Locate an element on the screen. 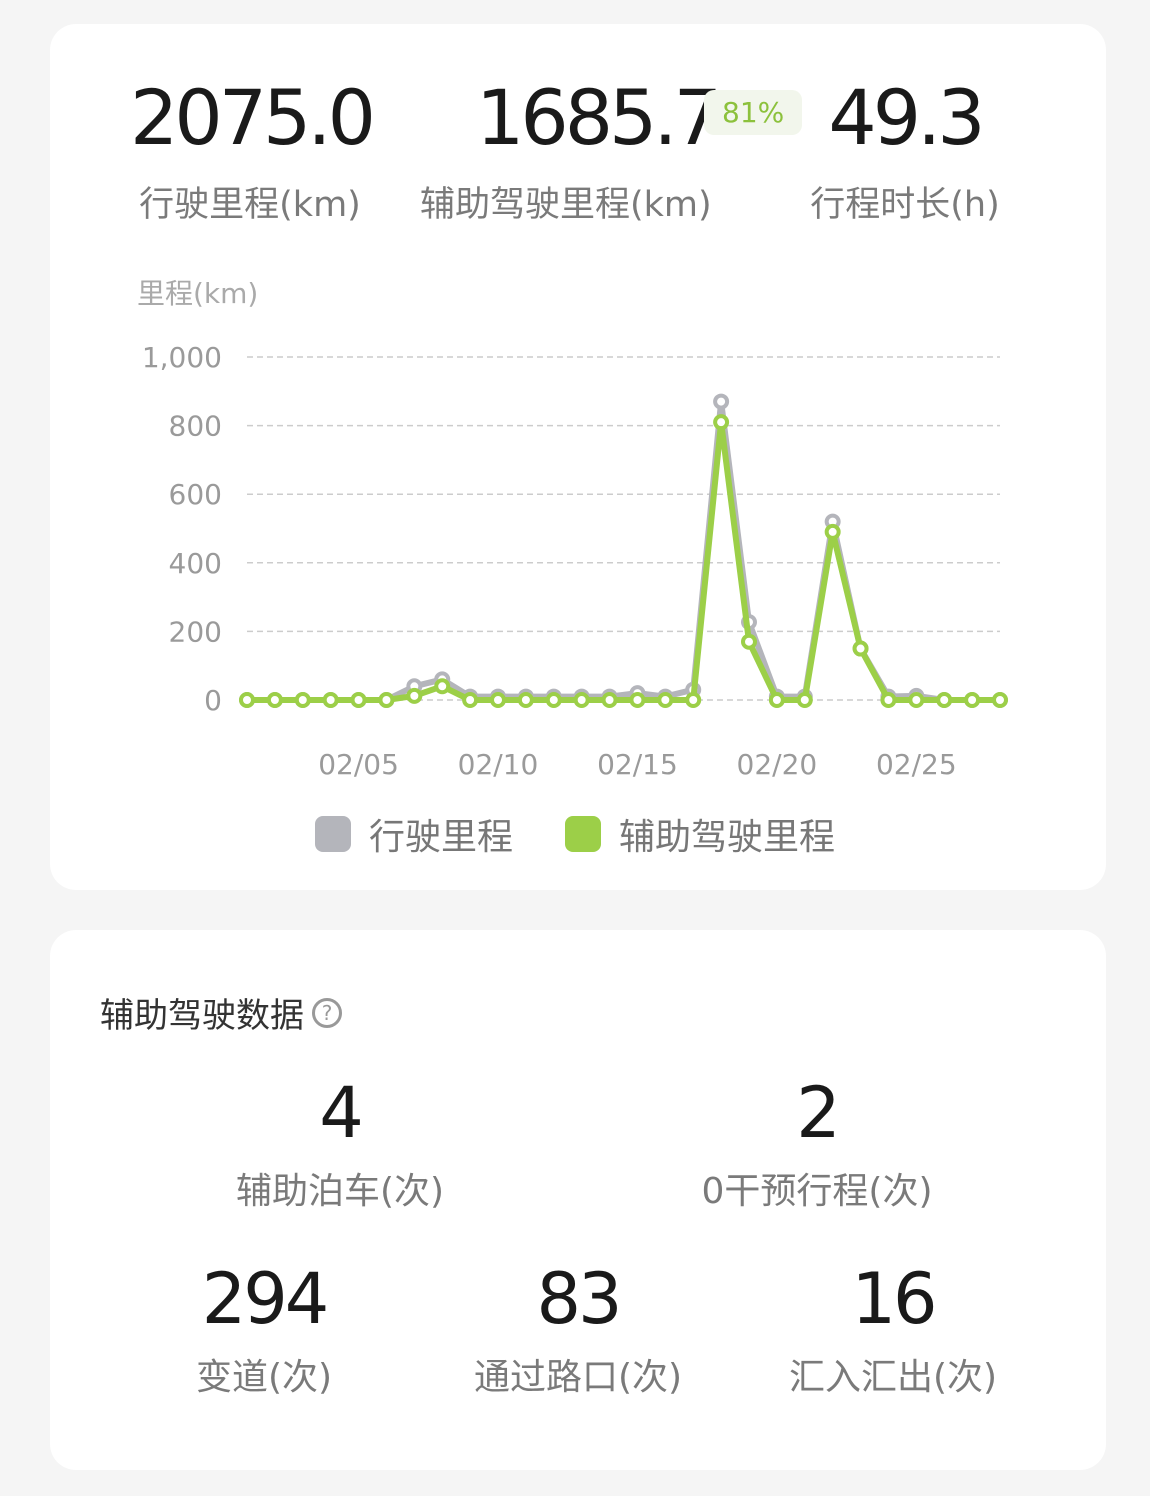 This screenshot has height=1496, width=1150. legend-swatch-total is located at coordinates (333, 834).